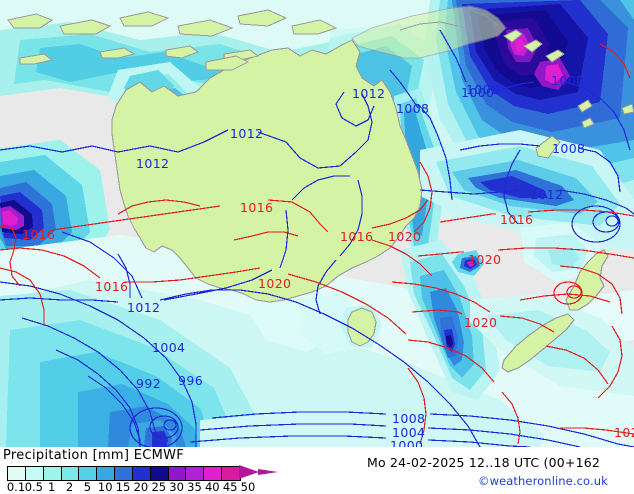 The height and width of the screenshot is (494, 634). I want to click on precipitation-colorbar, so click(124, 473).